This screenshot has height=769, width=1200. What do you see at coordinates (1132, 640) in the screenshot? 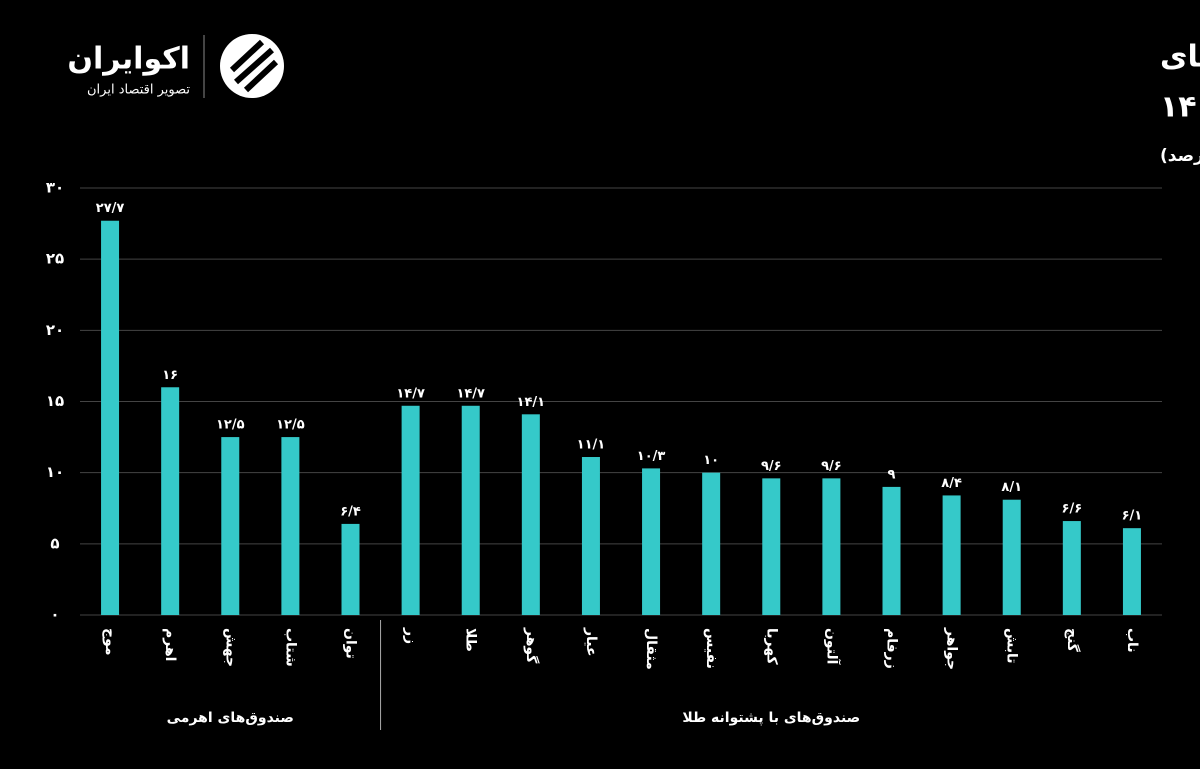
I see `x-tick-label: ناب` at bounding box center [1132, 640].